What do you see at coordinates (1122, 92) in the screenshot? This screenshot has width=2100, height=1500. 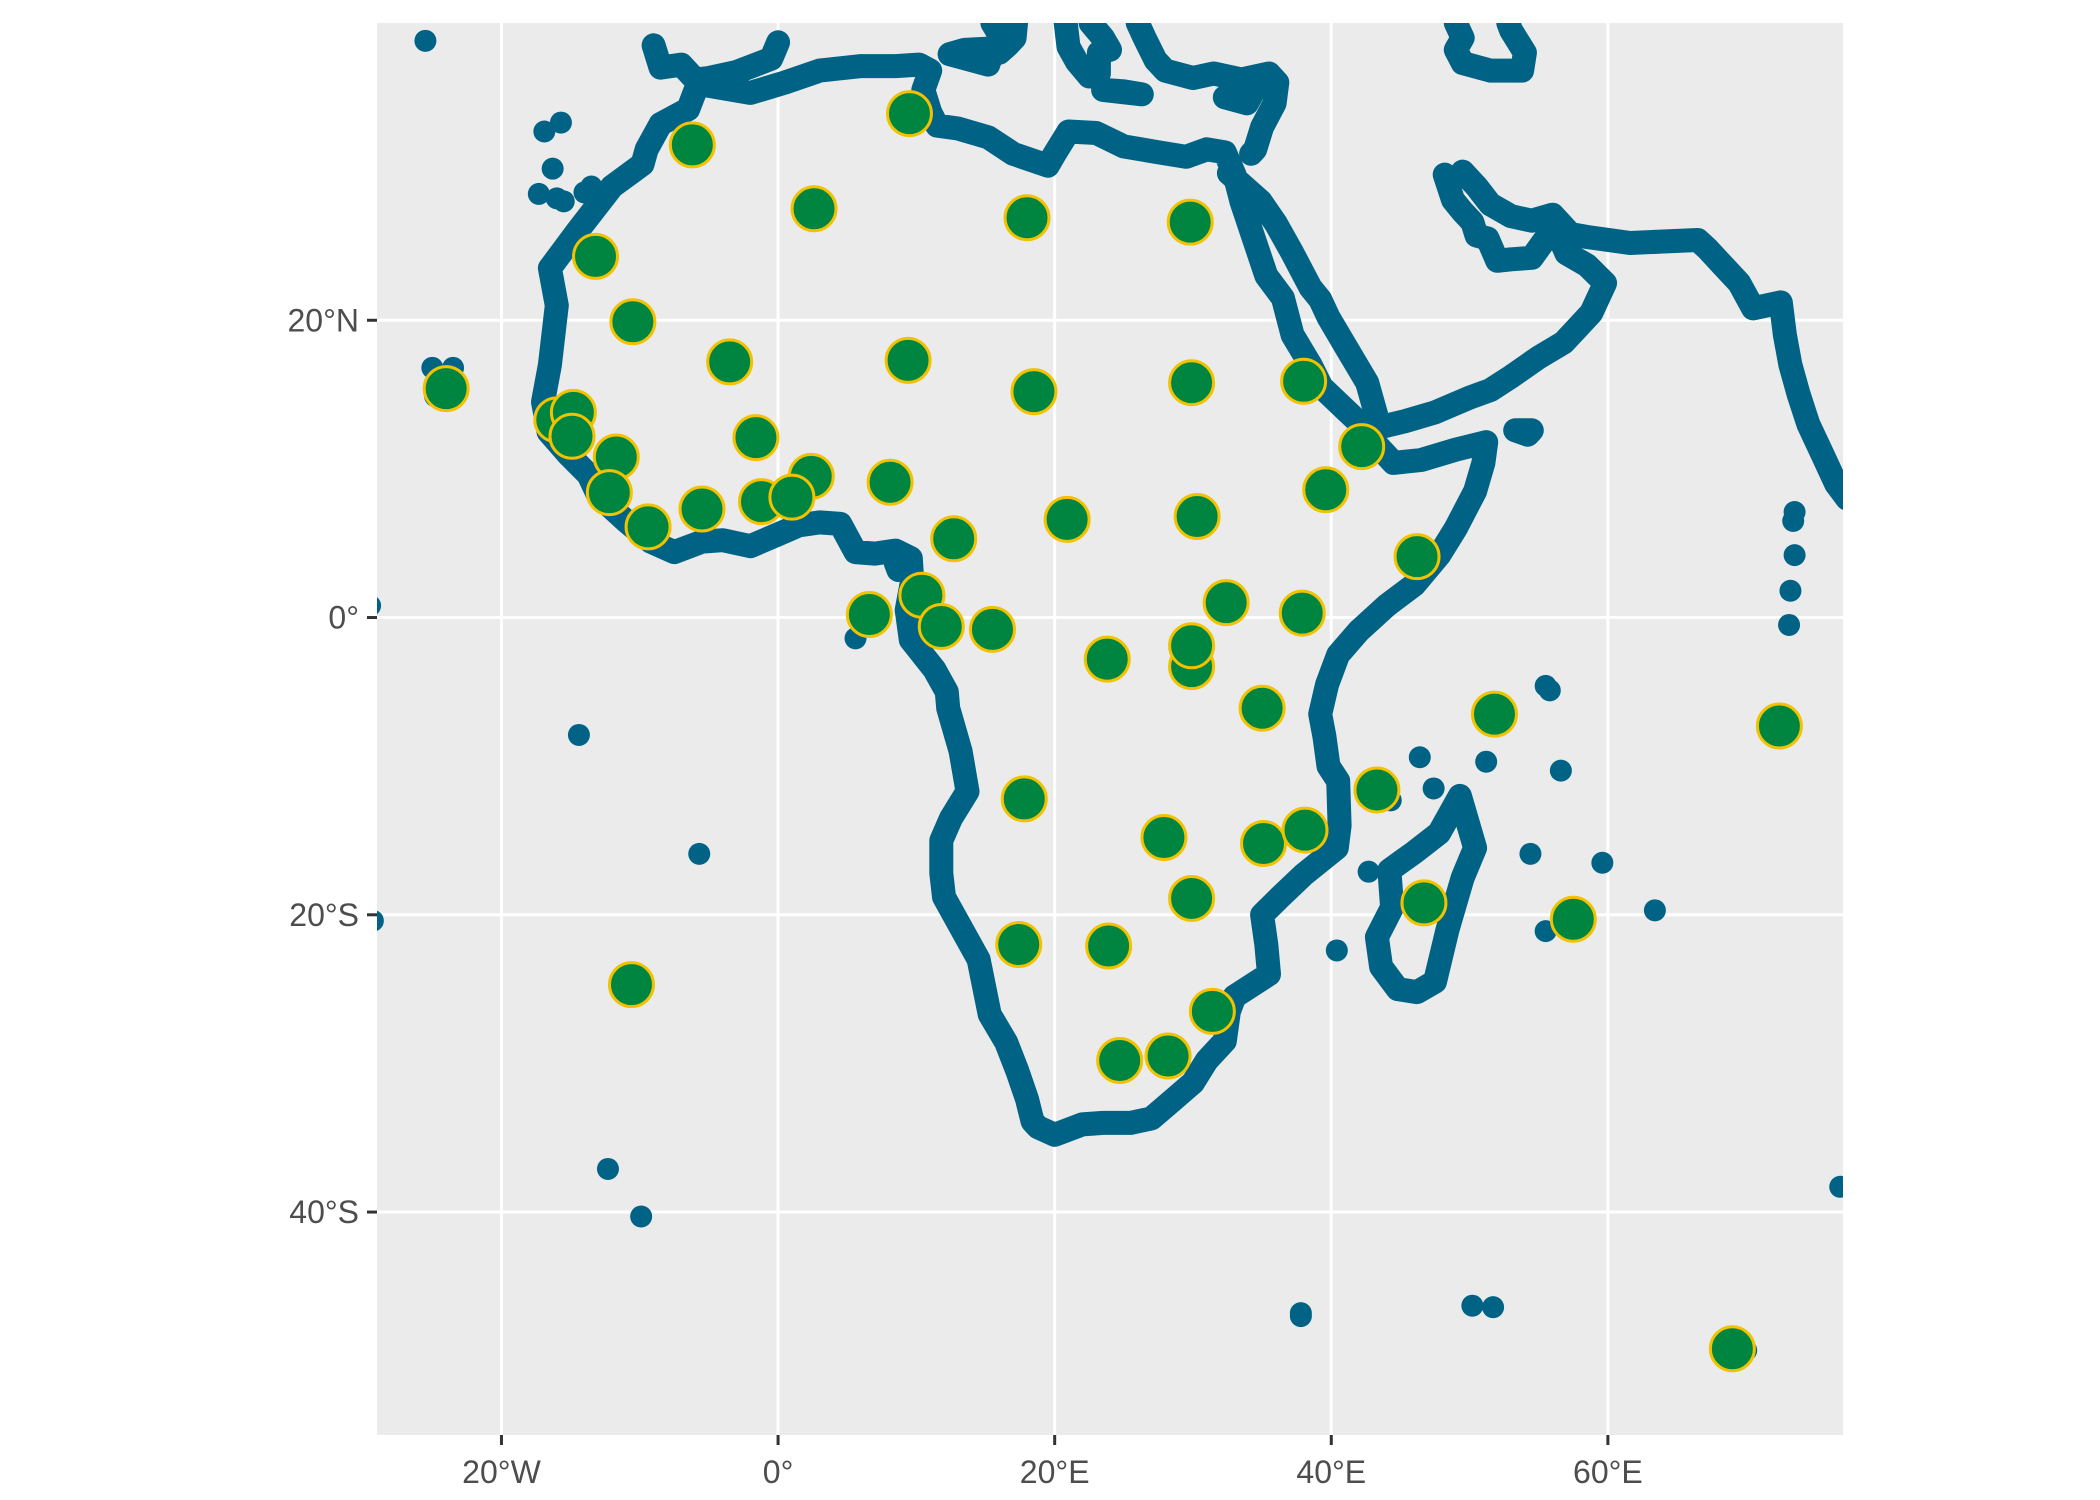 I see `coastline-crete` at bounding box center [1122, 92].